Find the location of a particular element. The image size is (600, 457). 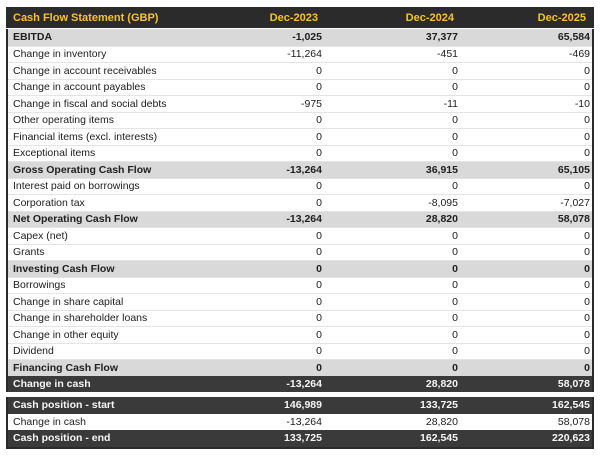

cell-value: -7,027 is located at coordinates (575, 202).